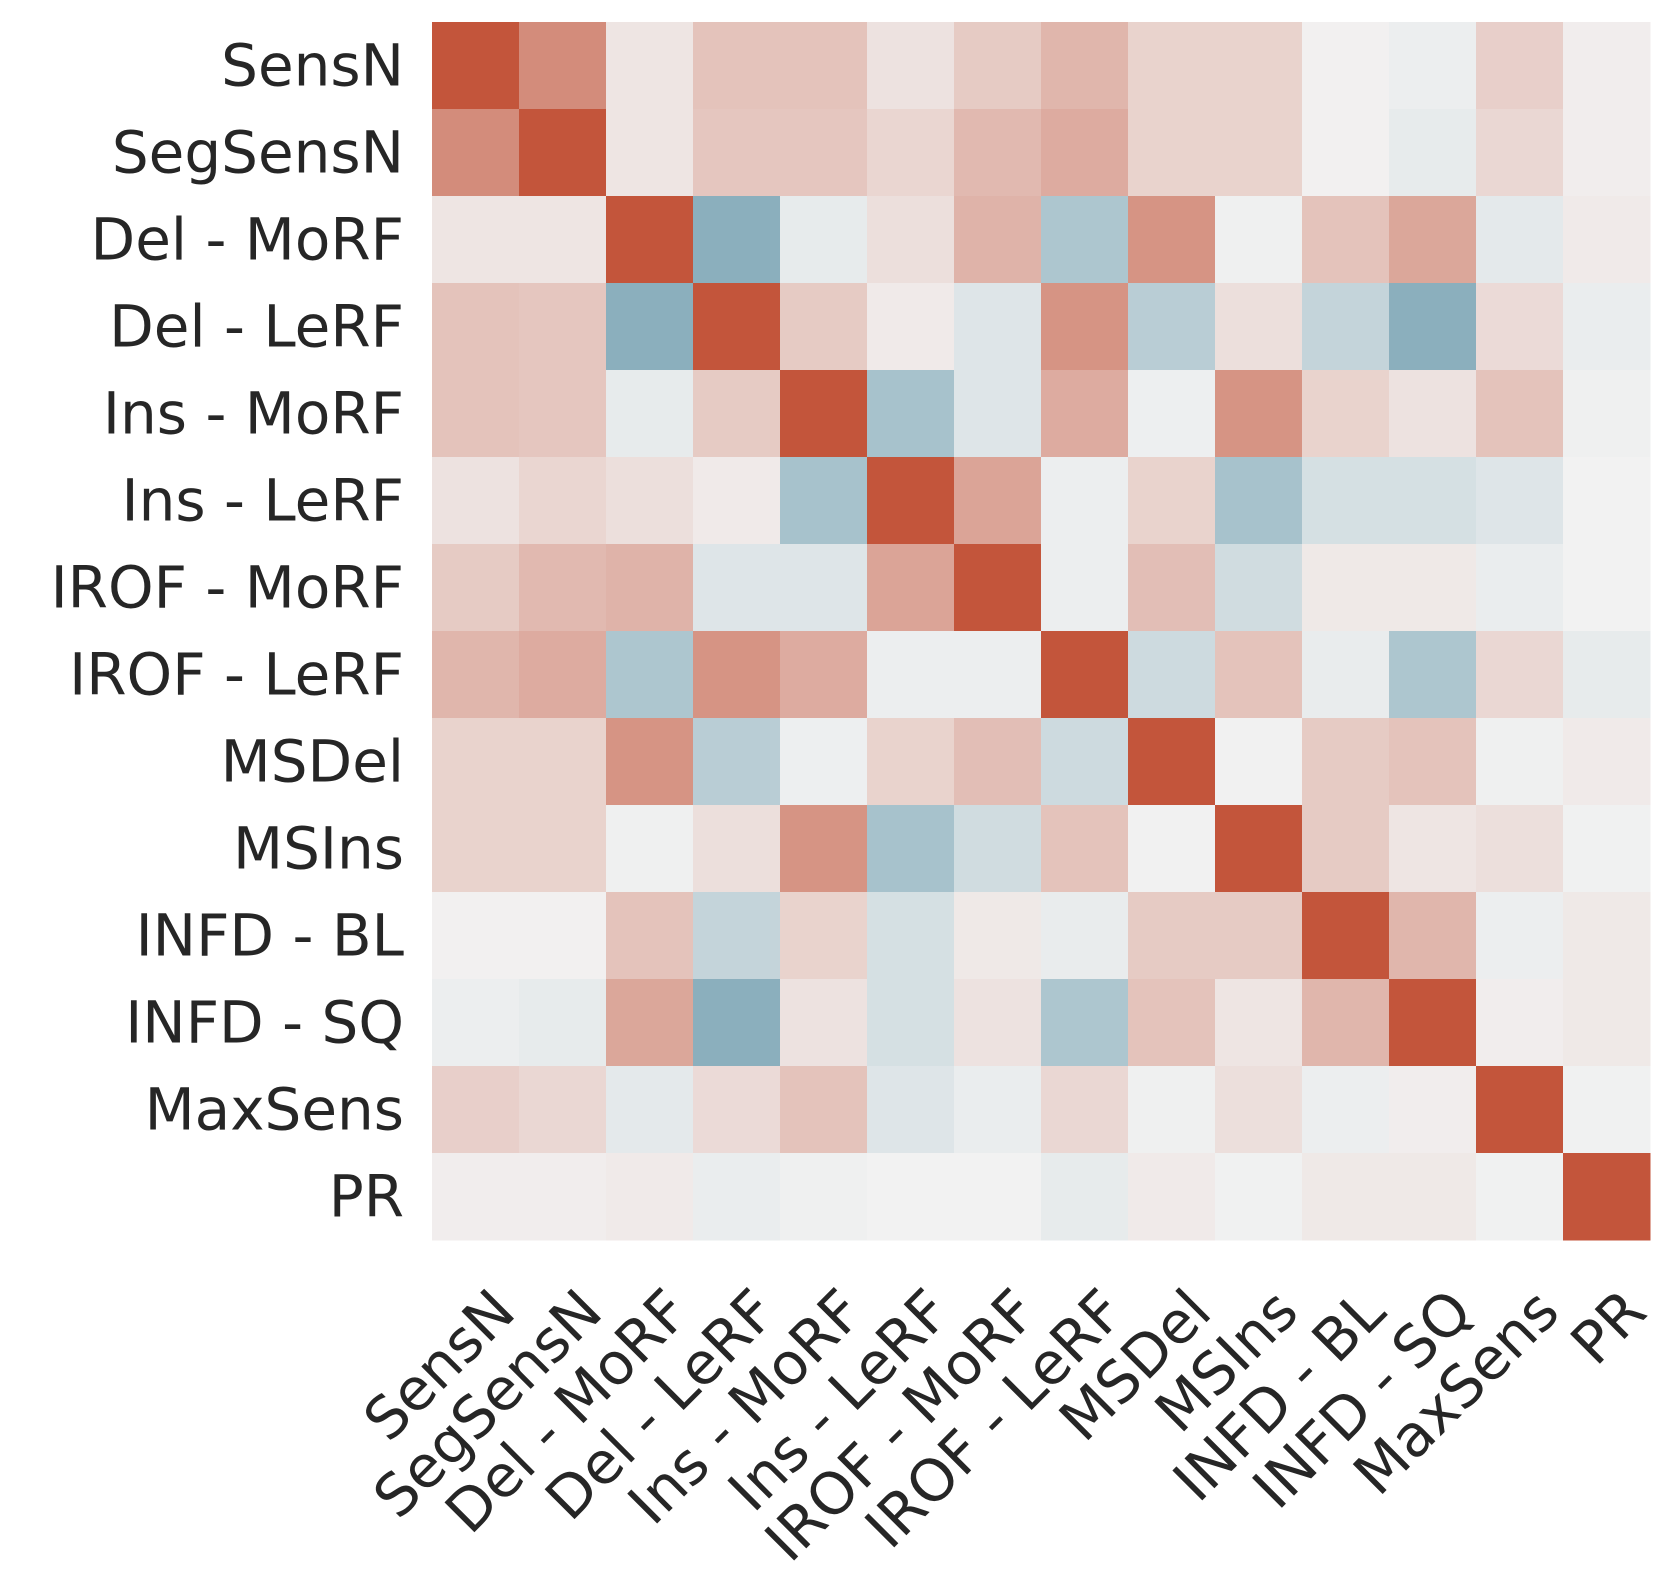  Describe the element at coordinates (1085, 1197) in the screenshot. I see `heatmap-cell-pr-x-irof-lerf` at that location.